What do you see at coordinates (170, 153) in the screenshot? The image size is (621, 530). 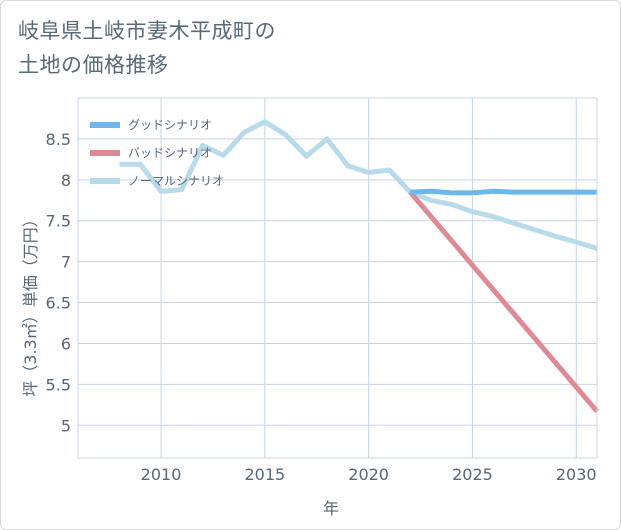 I see `legend-bad-label: バッドシナリオ` at bounding box center [170, 153].